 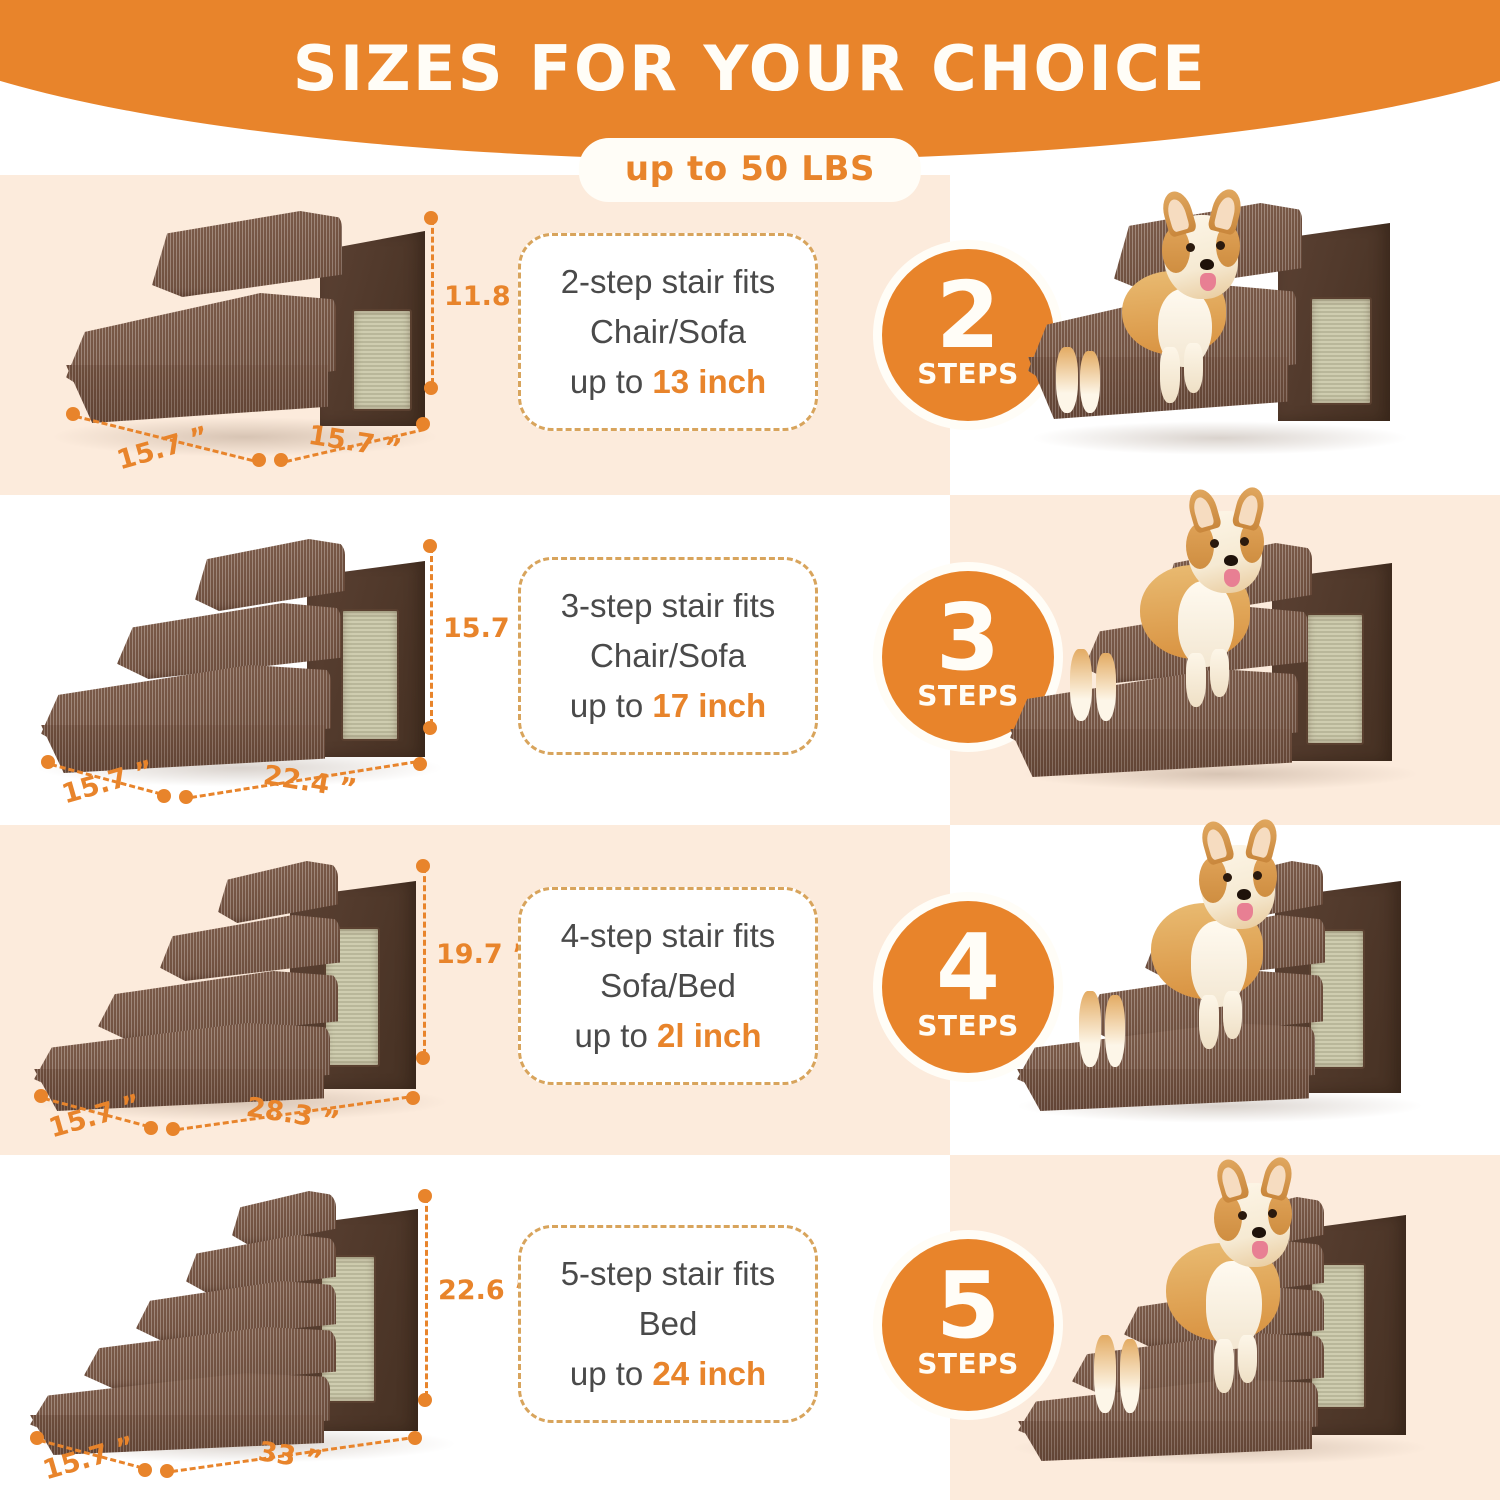 What do you see at coordinates (668, 605) in the screenshot?
I see `info-line-1: 3-step stair fits` at bounding box center [668, 605].